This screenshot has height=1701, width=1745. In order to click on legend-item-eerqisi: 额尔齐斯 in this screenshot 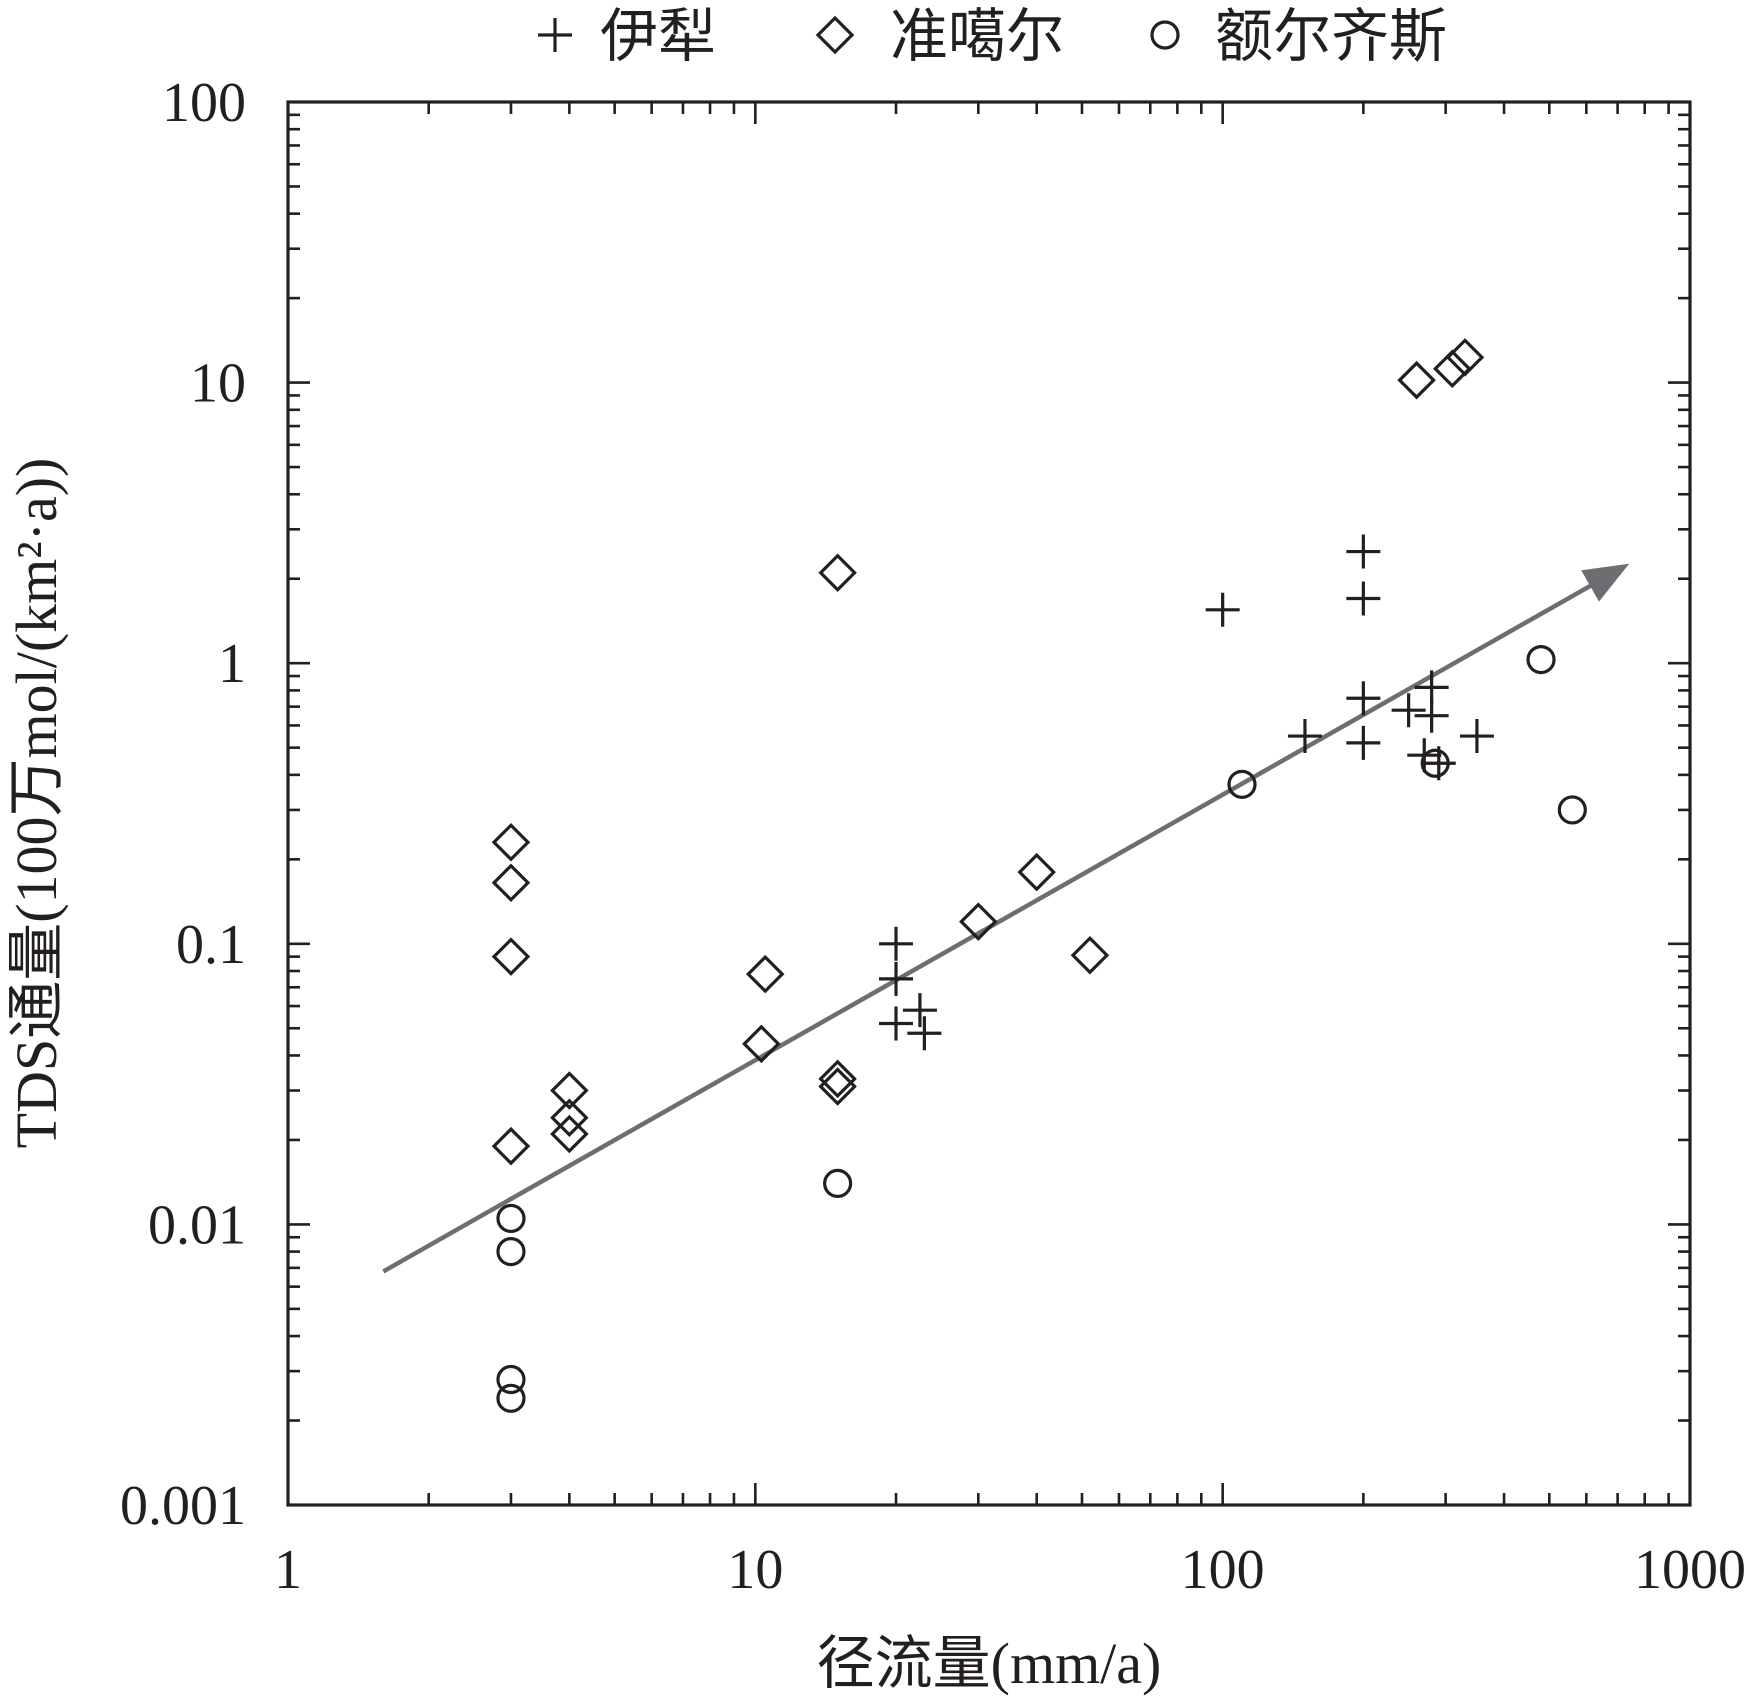, I will do `click(1298, 36)`.